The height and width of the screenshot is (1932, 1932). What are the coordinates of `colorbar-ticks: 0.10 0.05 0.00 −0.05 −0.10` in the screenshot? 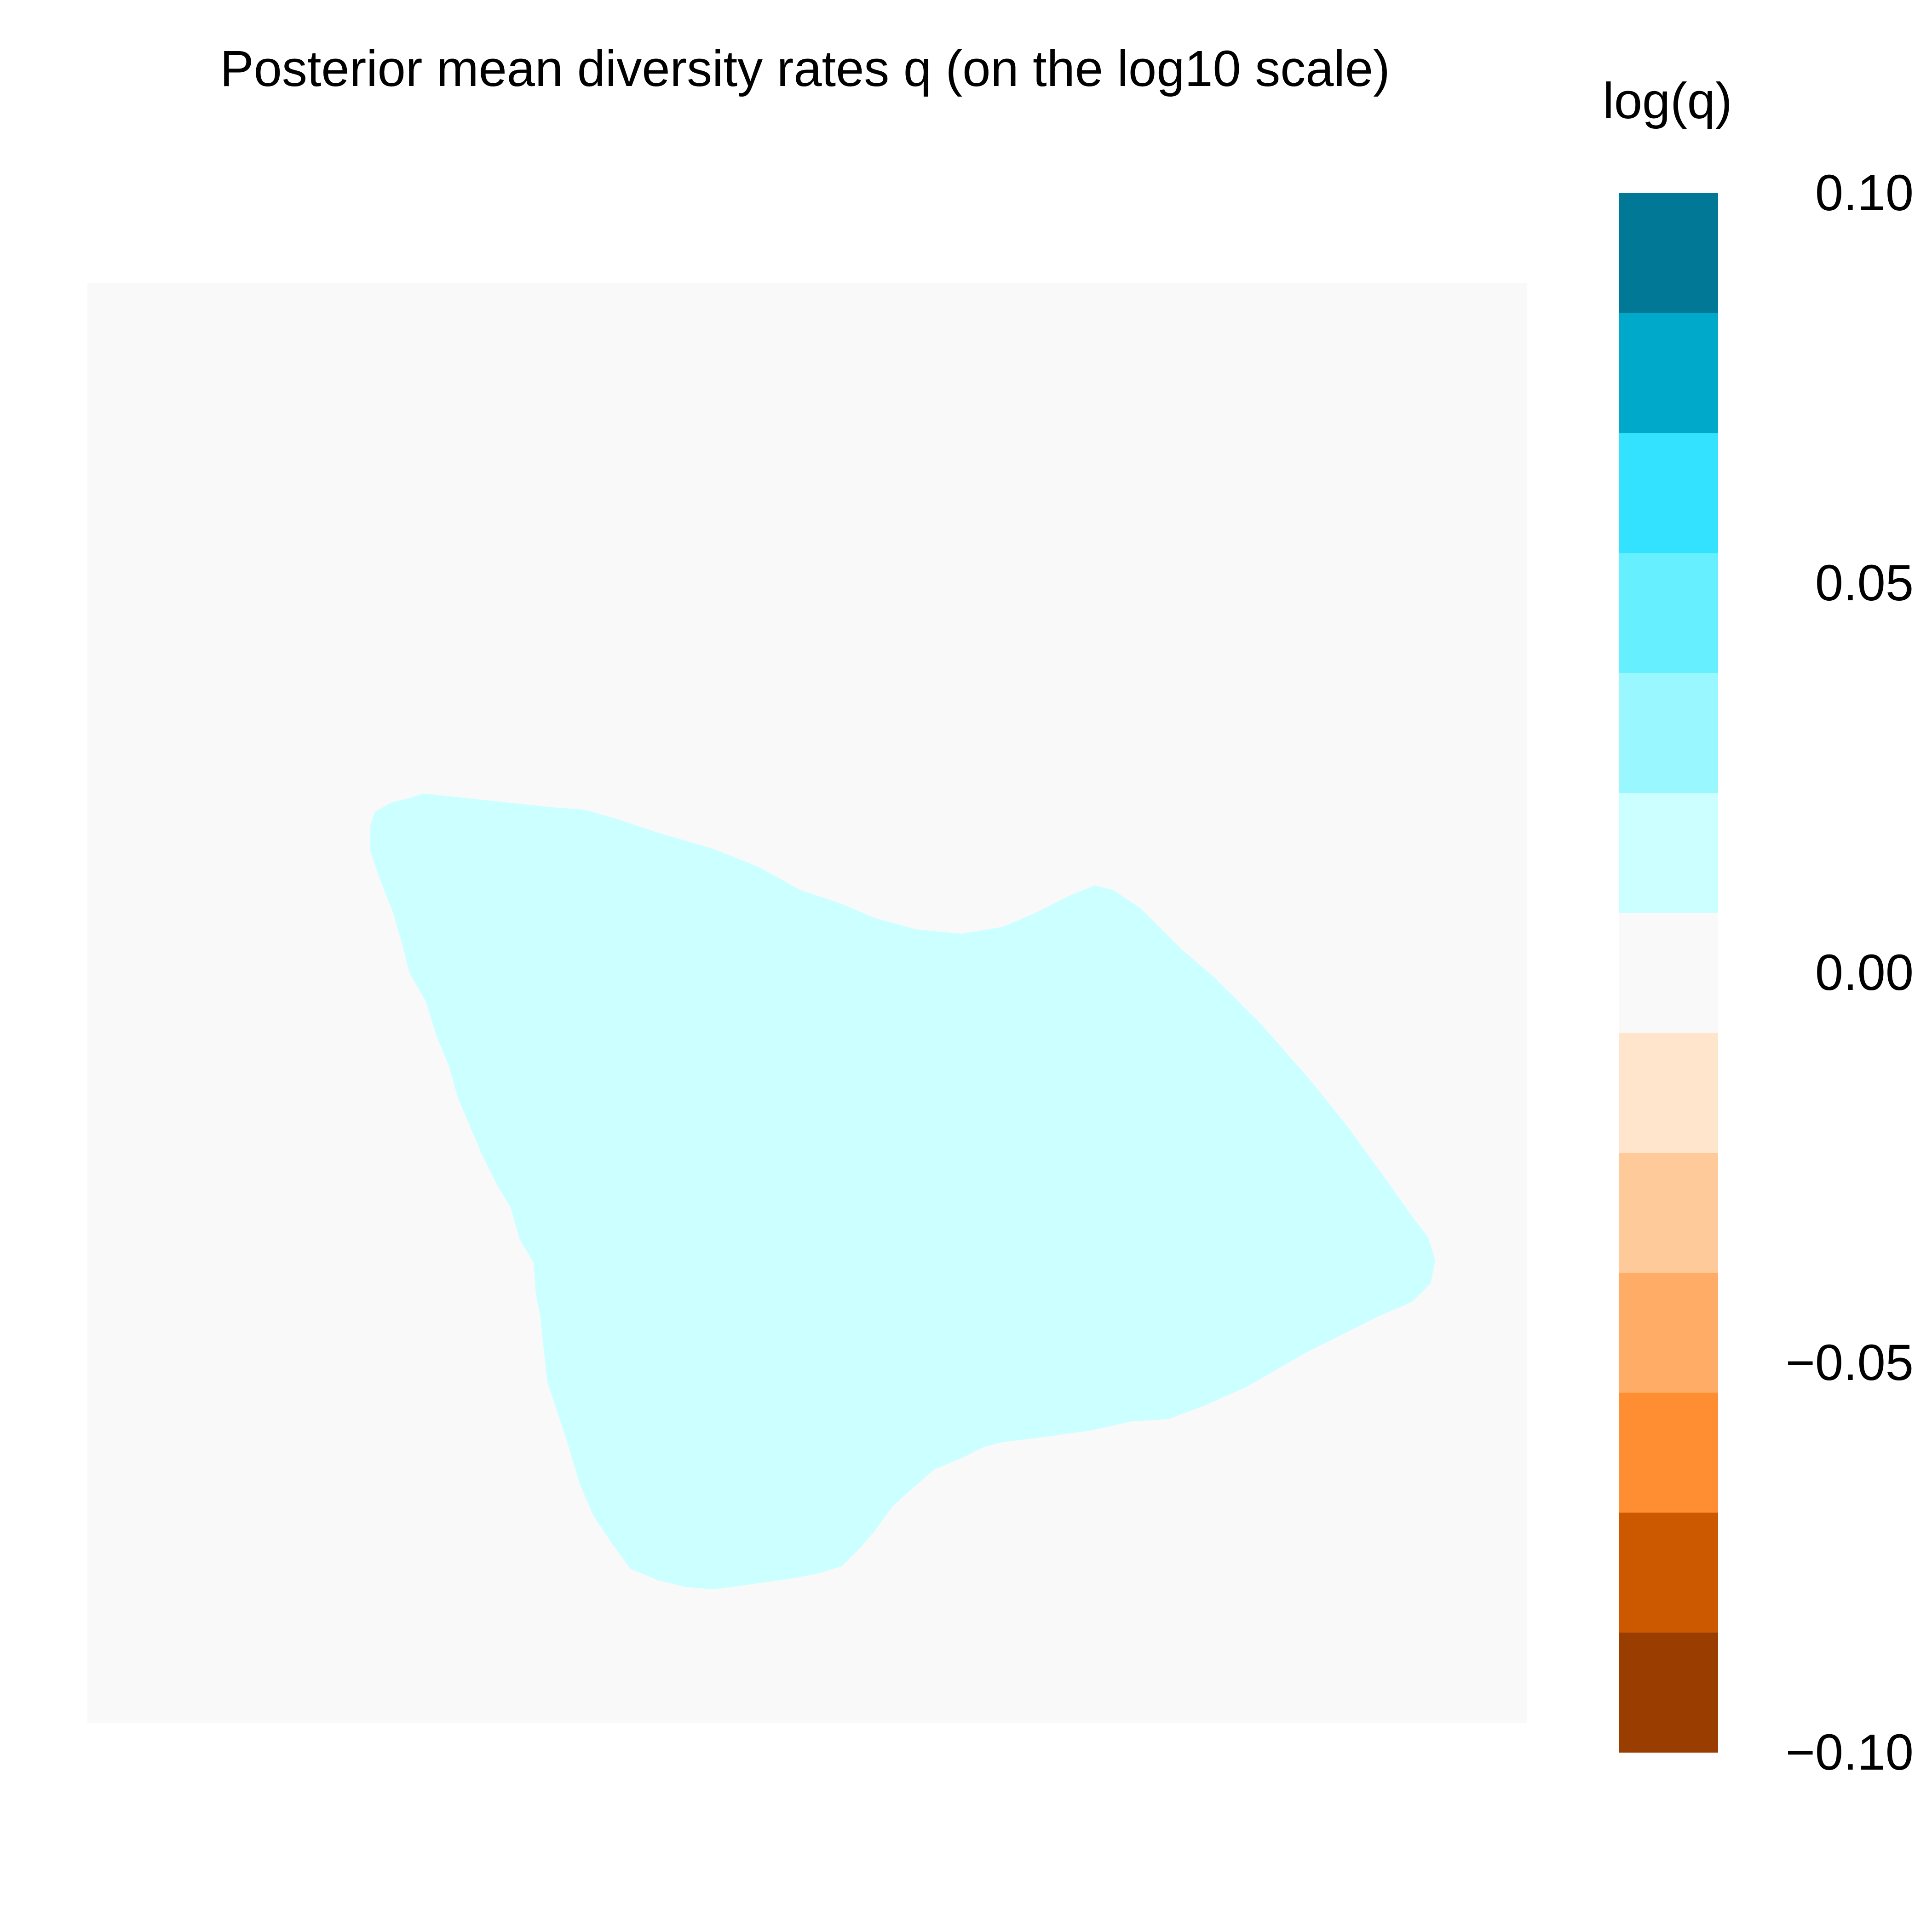 It's located at (1822, 973).